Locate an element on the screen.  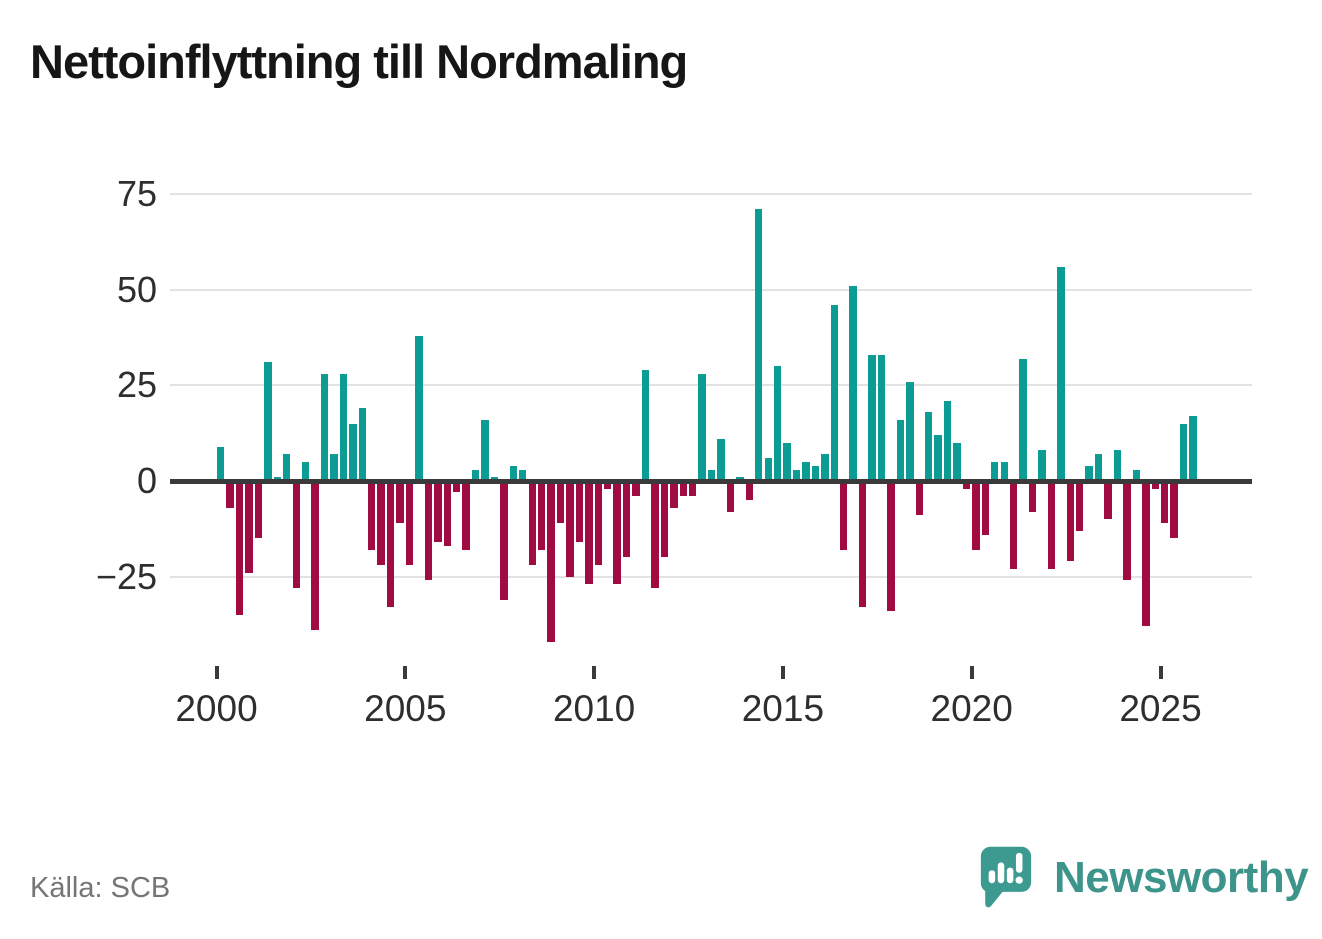
bar-2025q2 is located at coordinates (1174, 510).